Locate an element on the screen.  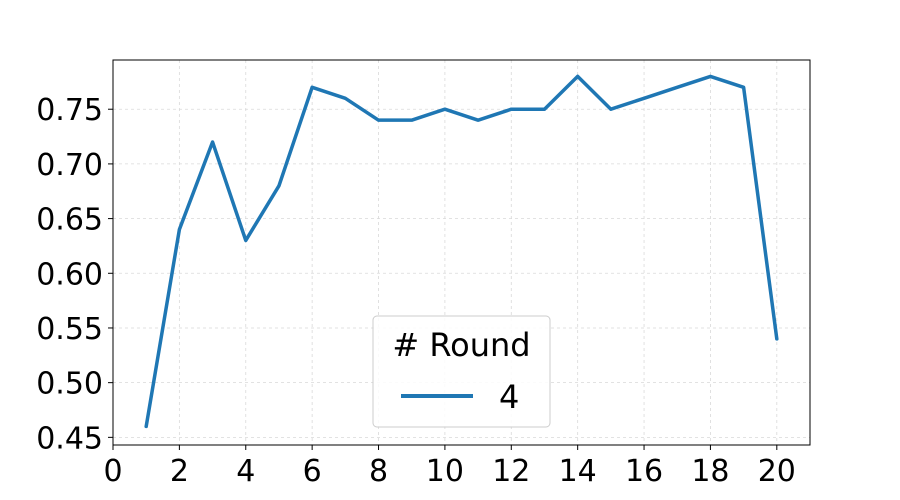
y-tick-label: 0.45 is located at coordinates (69, 438).